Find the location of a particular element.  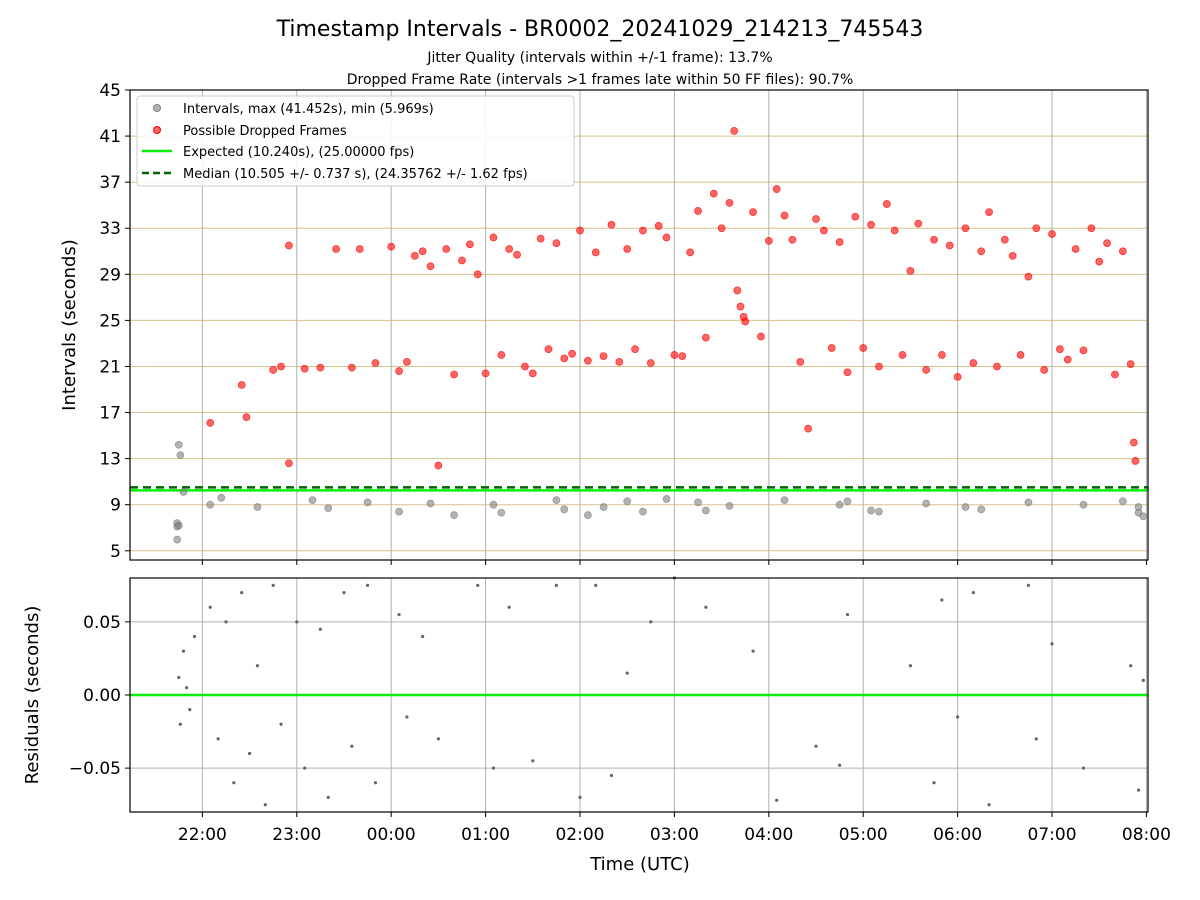

legend-box is located at coordinates (355, 141).